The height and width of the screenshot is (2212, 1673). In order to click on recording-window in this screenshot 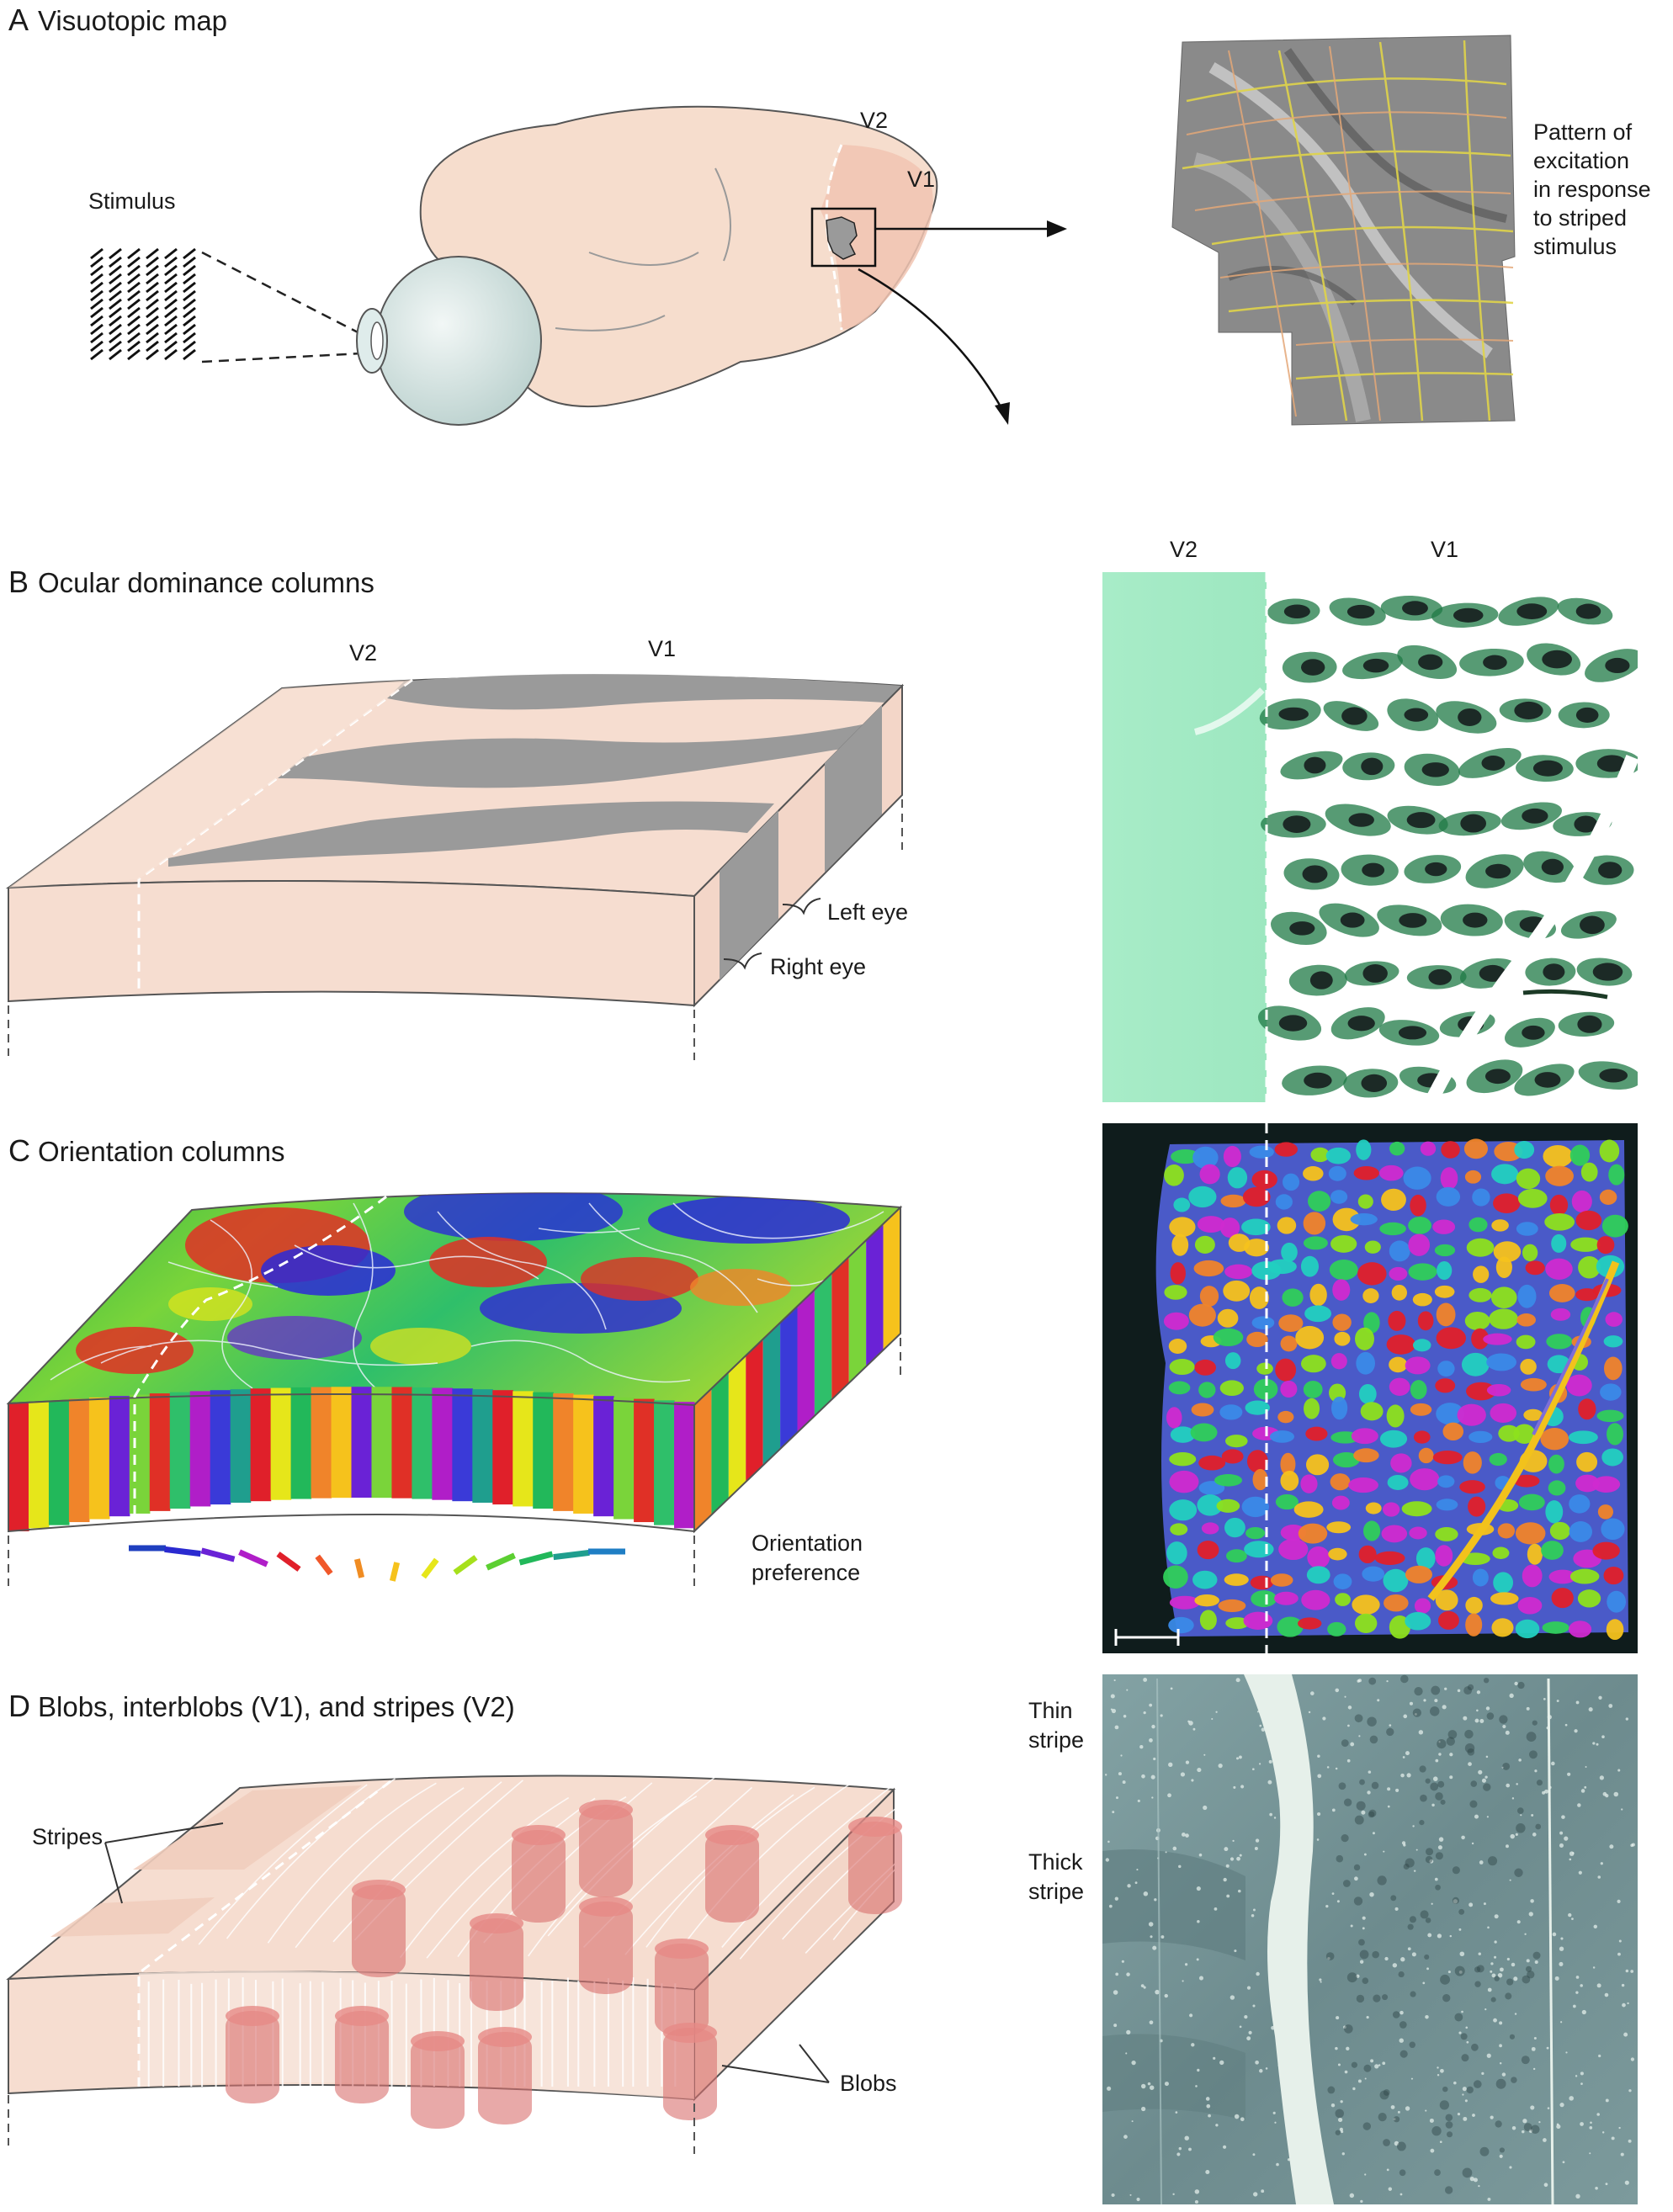, I will do `click(843, 237)`.